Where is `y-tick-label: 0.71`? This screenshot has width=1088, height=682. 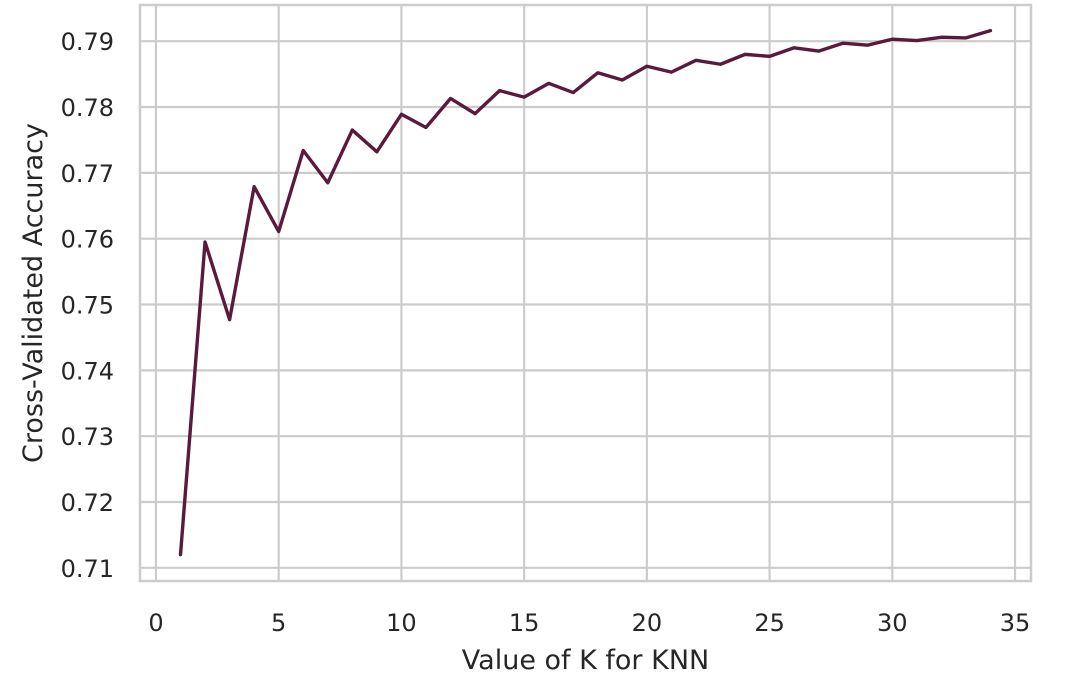
y-tick-label: 0.71 is located at coordinates (87, 569).